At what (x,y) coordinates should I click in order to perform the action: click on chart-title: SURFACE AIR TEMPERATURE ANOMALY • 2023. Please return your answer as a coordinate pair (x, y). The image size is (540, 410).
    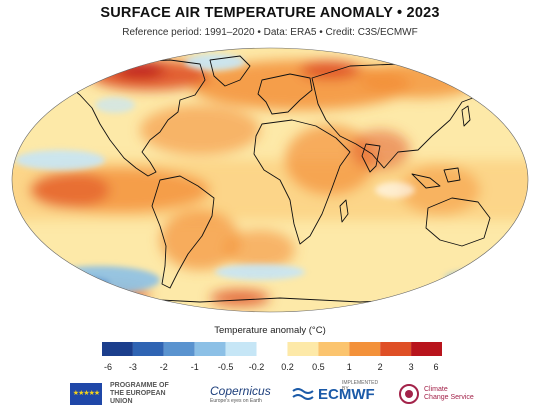
    Looking at the image, I should click on (270, 13).